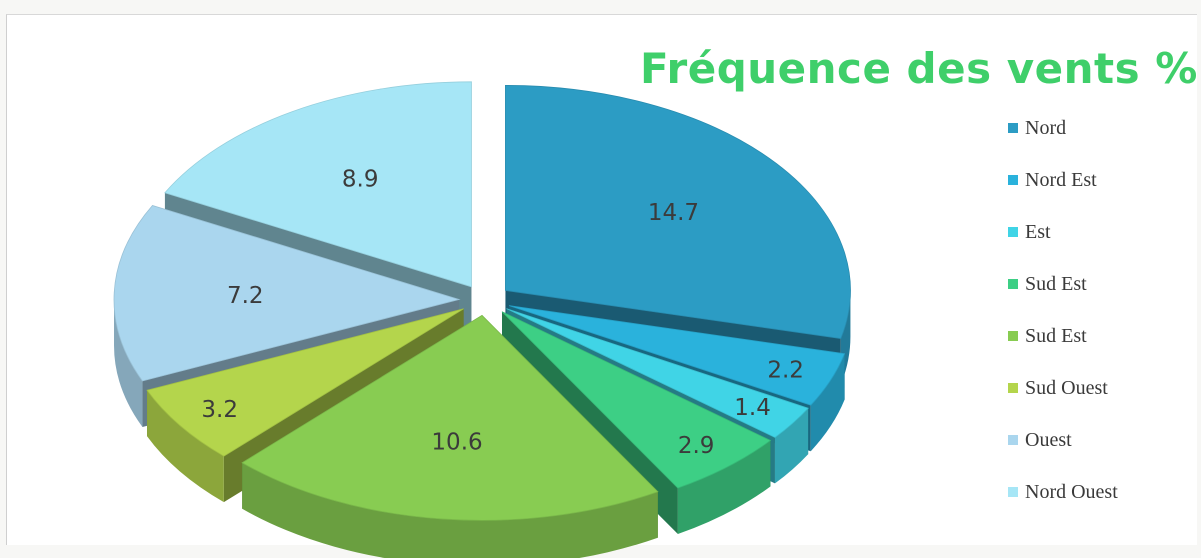  I want to click on legend-entry: Nord Est, so click(1063, 196).